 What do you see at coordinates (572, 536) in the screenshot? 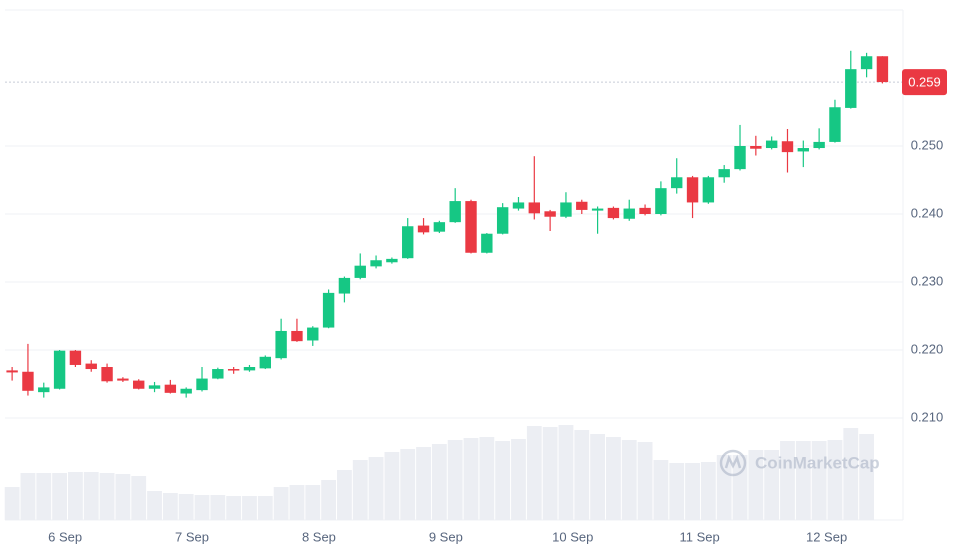
I see `x-tick-label: 10 Sep` at bounding box center [572, 536].